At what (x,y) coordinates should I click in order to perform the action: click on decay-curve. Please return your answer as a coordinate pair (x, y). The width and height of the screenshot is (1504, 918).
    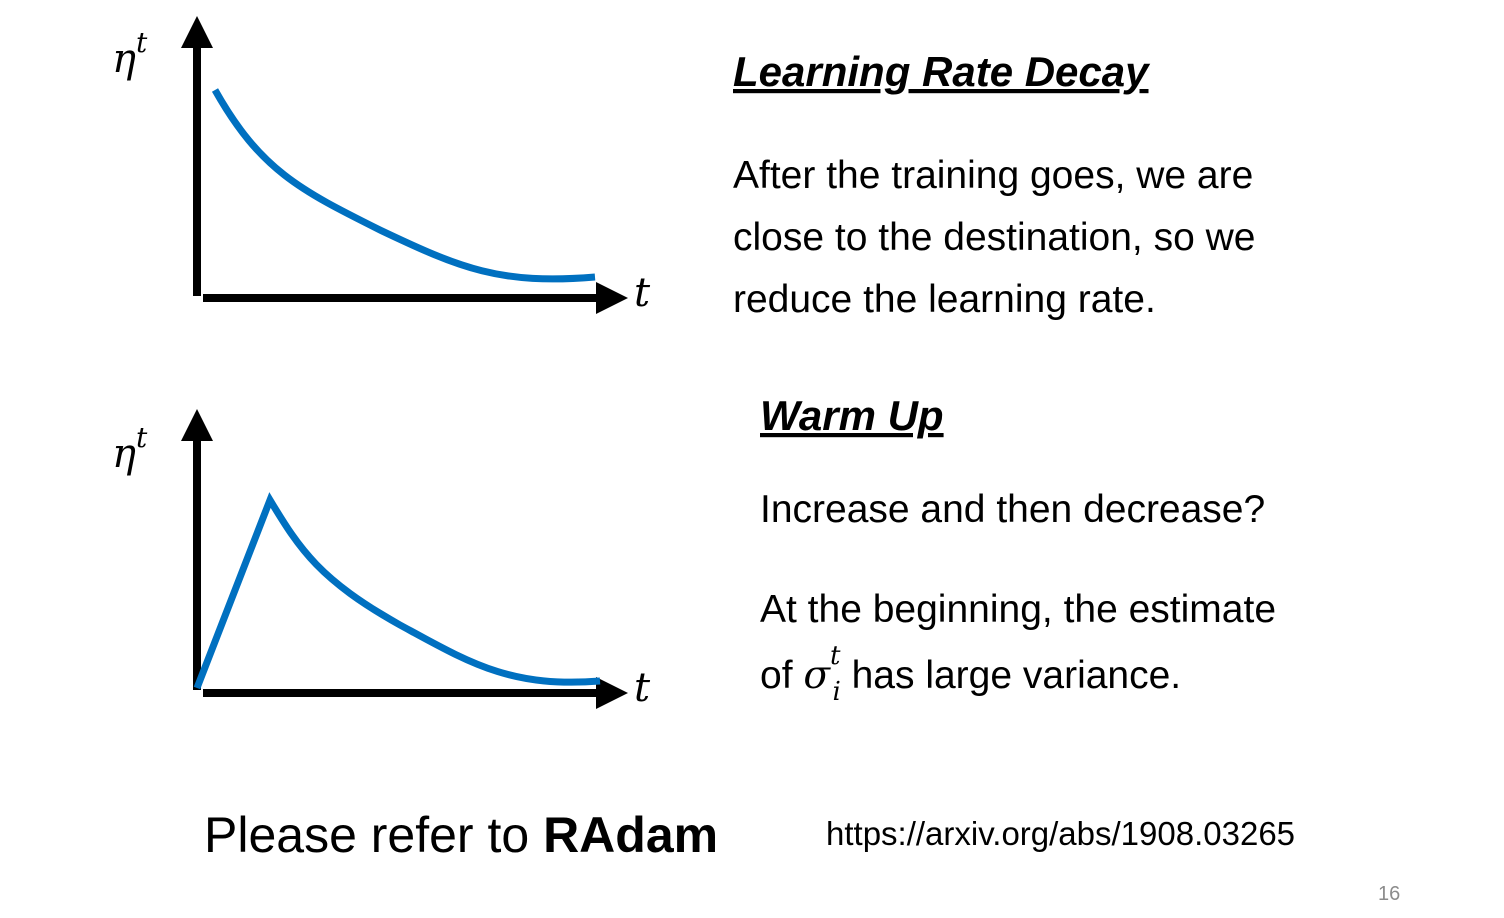
    Looking at the image, I should click on (403, 185).